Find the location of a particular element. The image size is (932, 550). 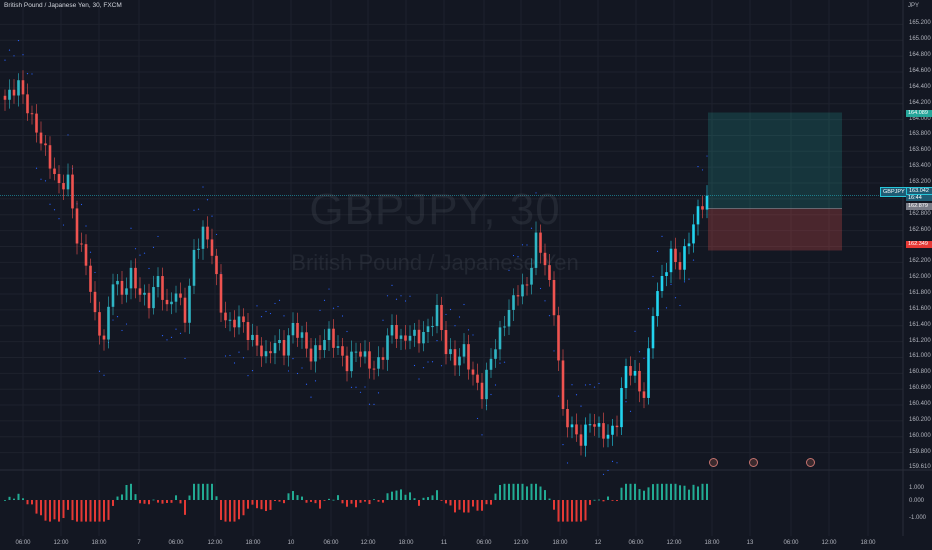

price-tick-label: 161.200 is located at coordinates (920, 340).